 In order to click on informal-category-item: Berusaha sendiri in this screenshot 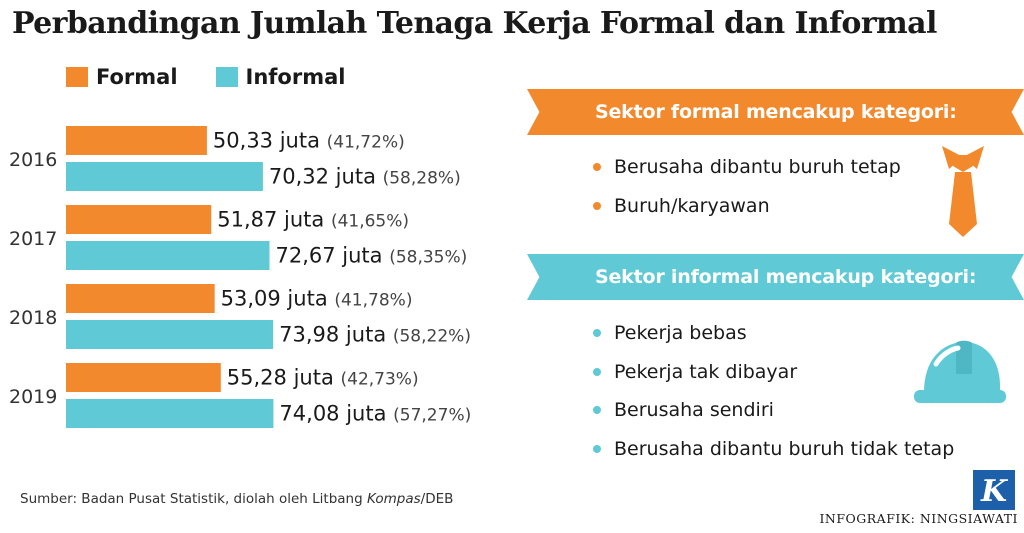, I will do `click(773, 410)`.